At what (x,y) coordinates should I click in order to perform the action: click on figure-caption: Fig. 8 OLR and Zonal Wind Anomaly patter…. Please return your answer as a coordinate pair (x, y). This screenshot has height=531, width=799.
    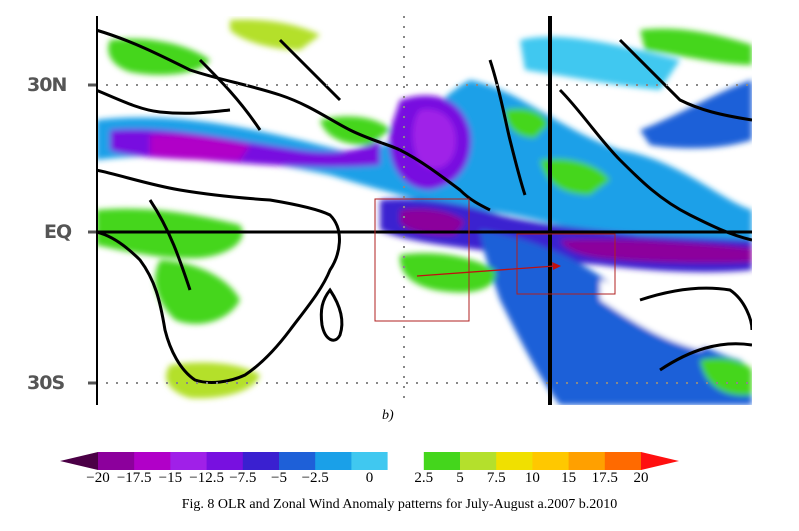
    Looking at the image, I should click on (399, 504).